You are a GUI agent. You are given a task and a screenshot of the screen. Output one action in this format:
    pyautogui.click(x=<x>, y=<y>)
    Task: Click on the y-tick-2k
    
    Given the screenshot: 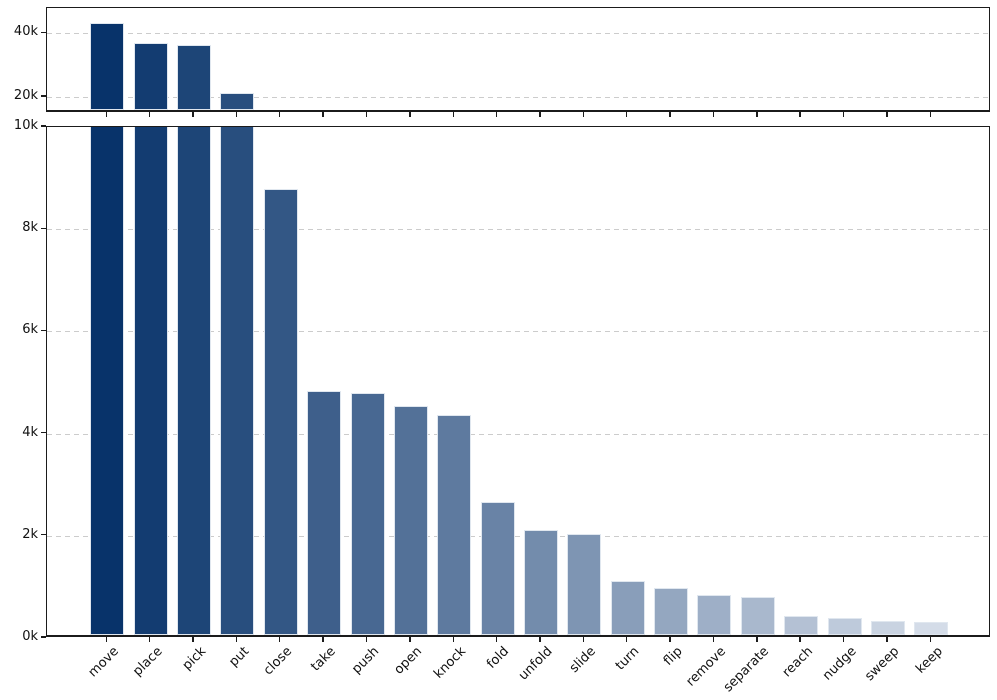 What is the action you would take?
    pyautogui.click(x=43, y=535)
    